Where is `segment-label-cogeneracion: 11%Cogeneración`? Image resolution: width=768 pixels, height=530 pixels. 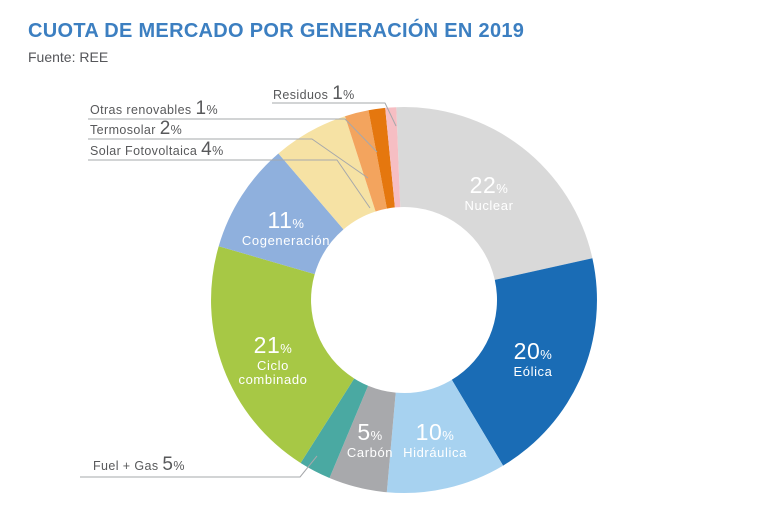 segment-label-cogeneracion: 11%Cogeneración is located at coordinates (286, 227).